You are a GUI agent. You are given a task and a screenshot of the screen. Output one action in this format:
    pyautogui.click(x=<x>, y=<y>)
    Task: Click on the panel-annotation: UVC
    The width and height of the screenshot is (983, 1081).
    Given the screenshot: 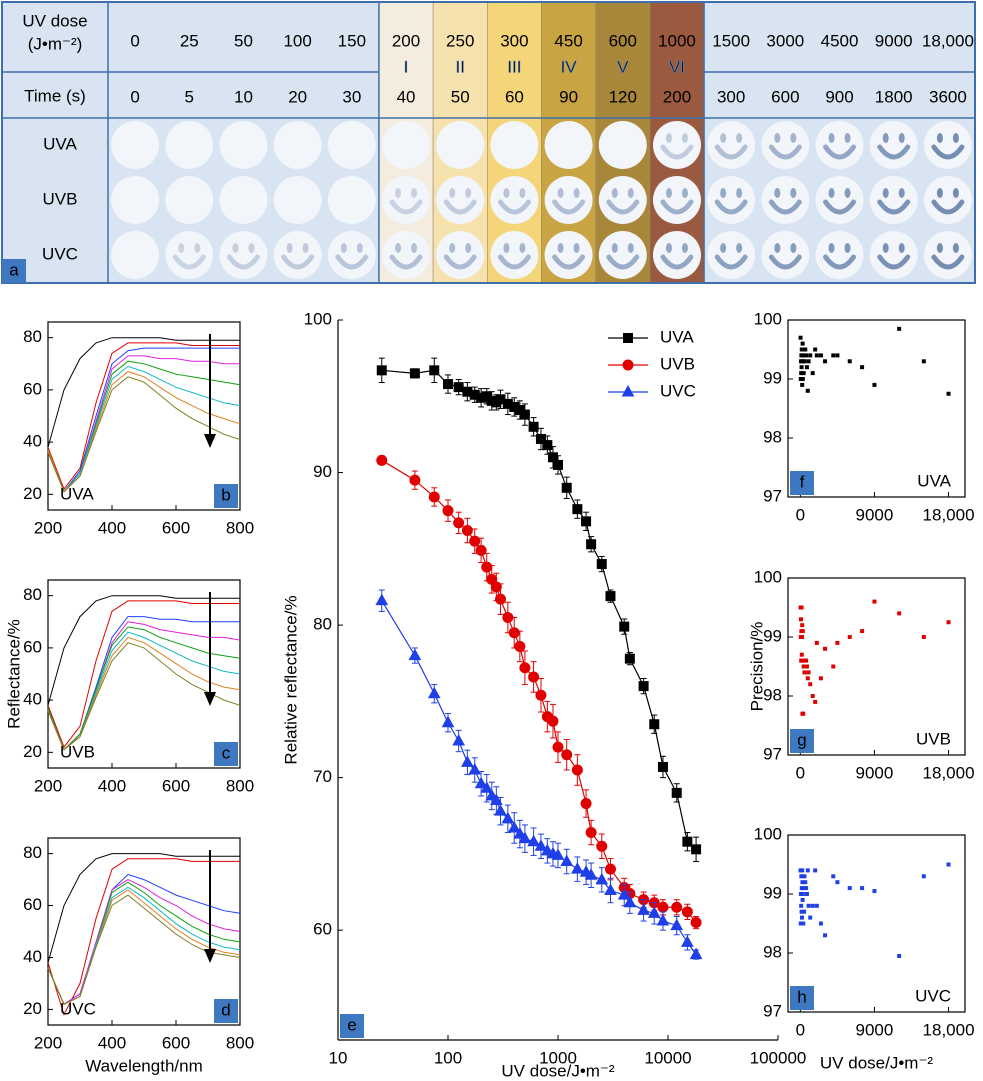 What is the action you would take?
    pyautogui.click(x=78, y=1008)
    